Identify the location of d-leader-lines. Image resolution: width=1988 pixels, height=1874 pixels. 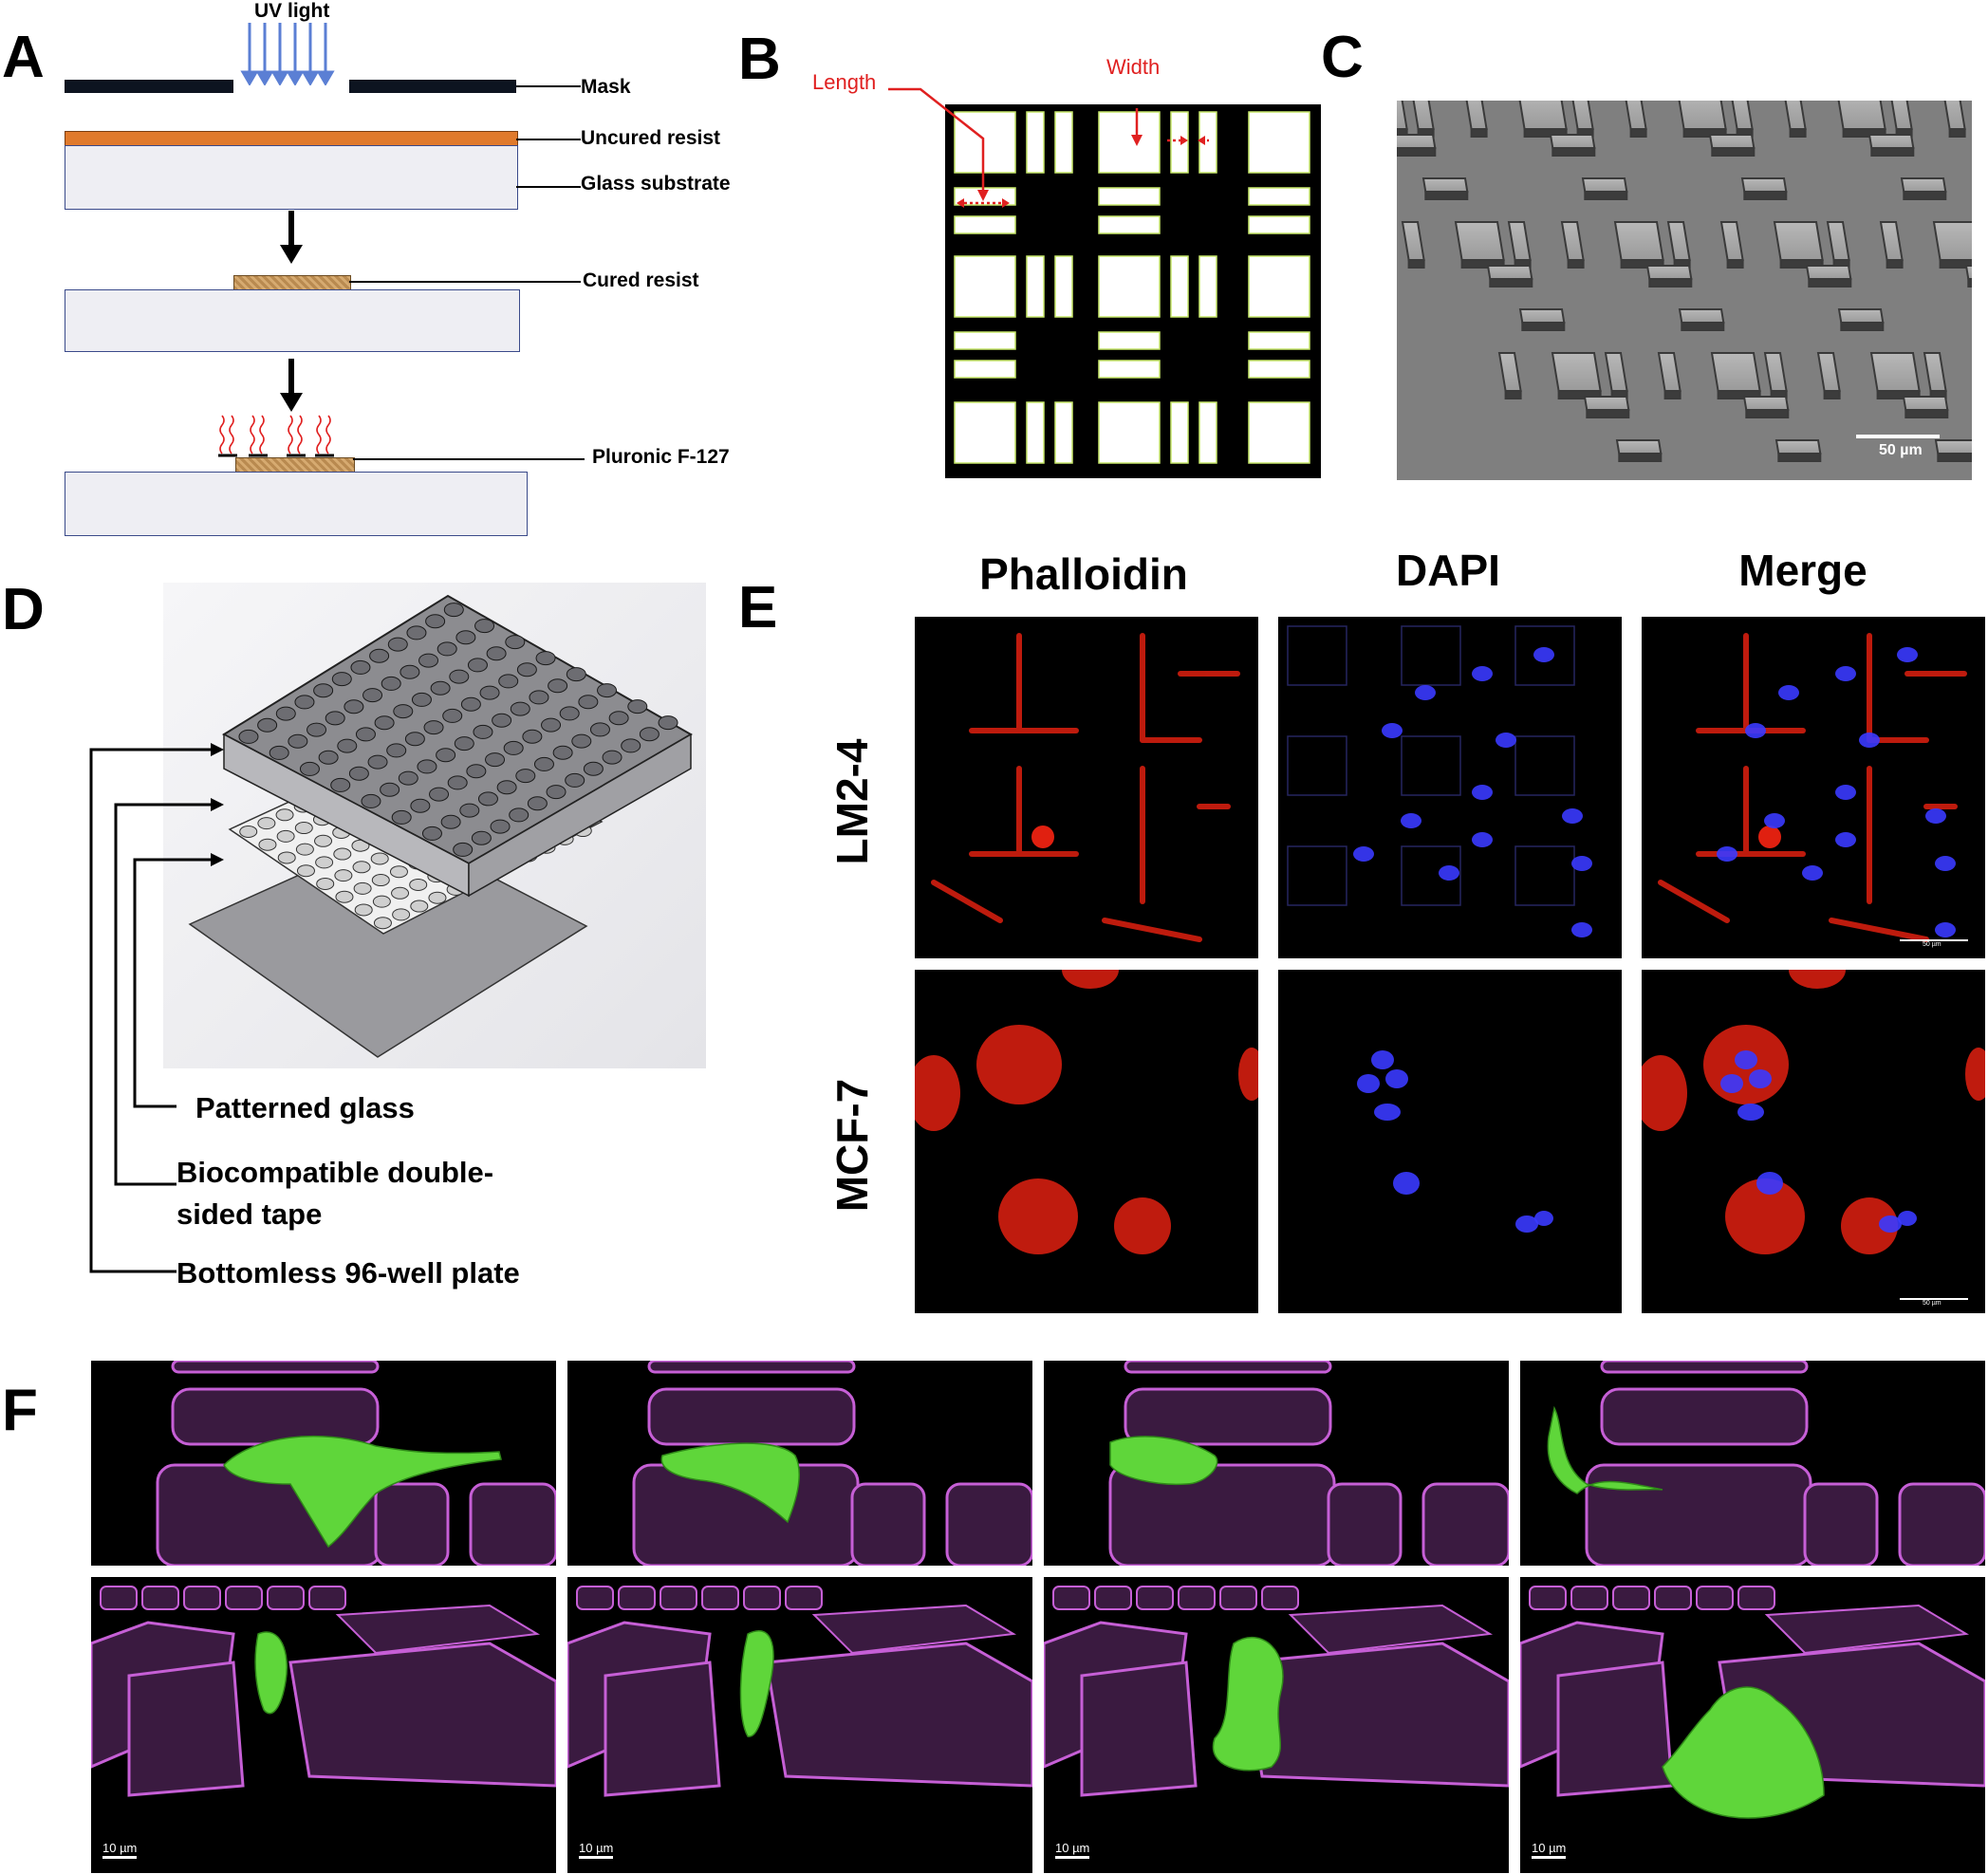
(157, 1008).